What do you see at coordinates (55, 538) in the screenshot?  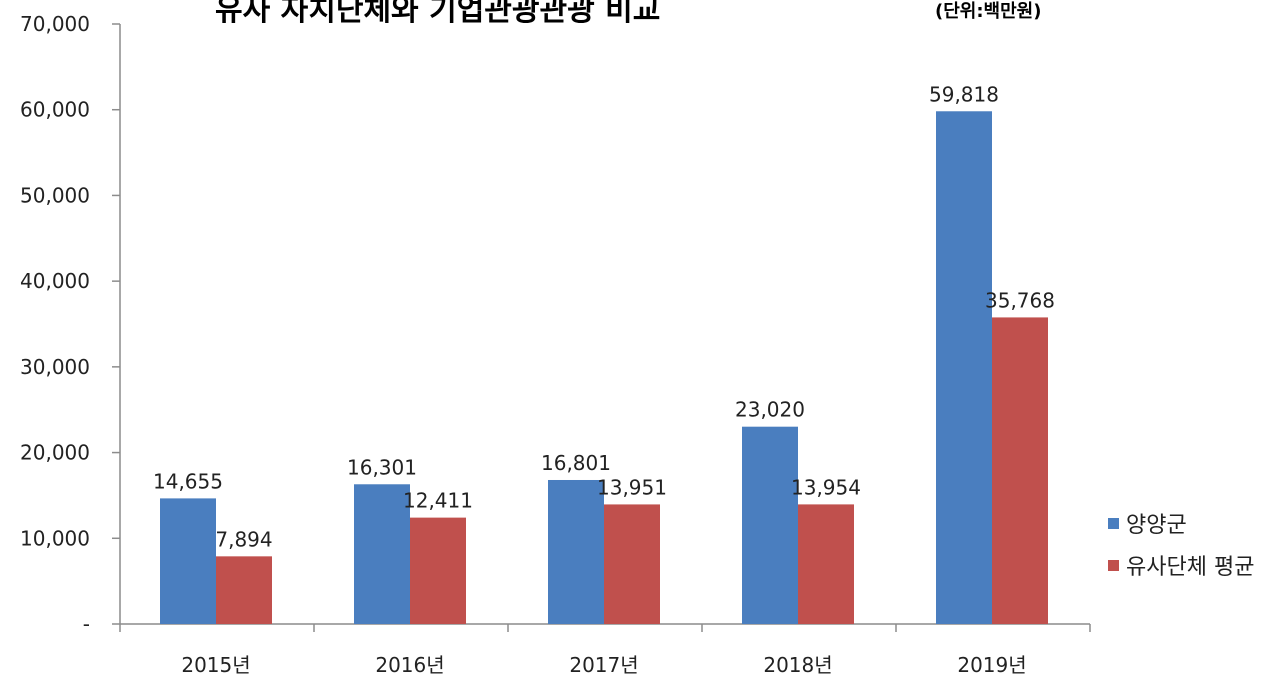 I see `y-tick-label: 10,000` at bounding box center [55, 538].